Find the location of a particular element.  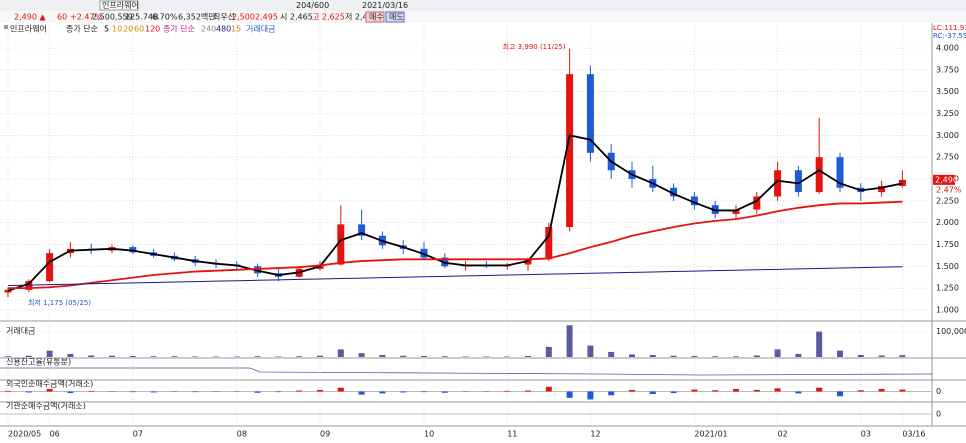

x-tick-label: 11 is located at coordinates (512, 434).